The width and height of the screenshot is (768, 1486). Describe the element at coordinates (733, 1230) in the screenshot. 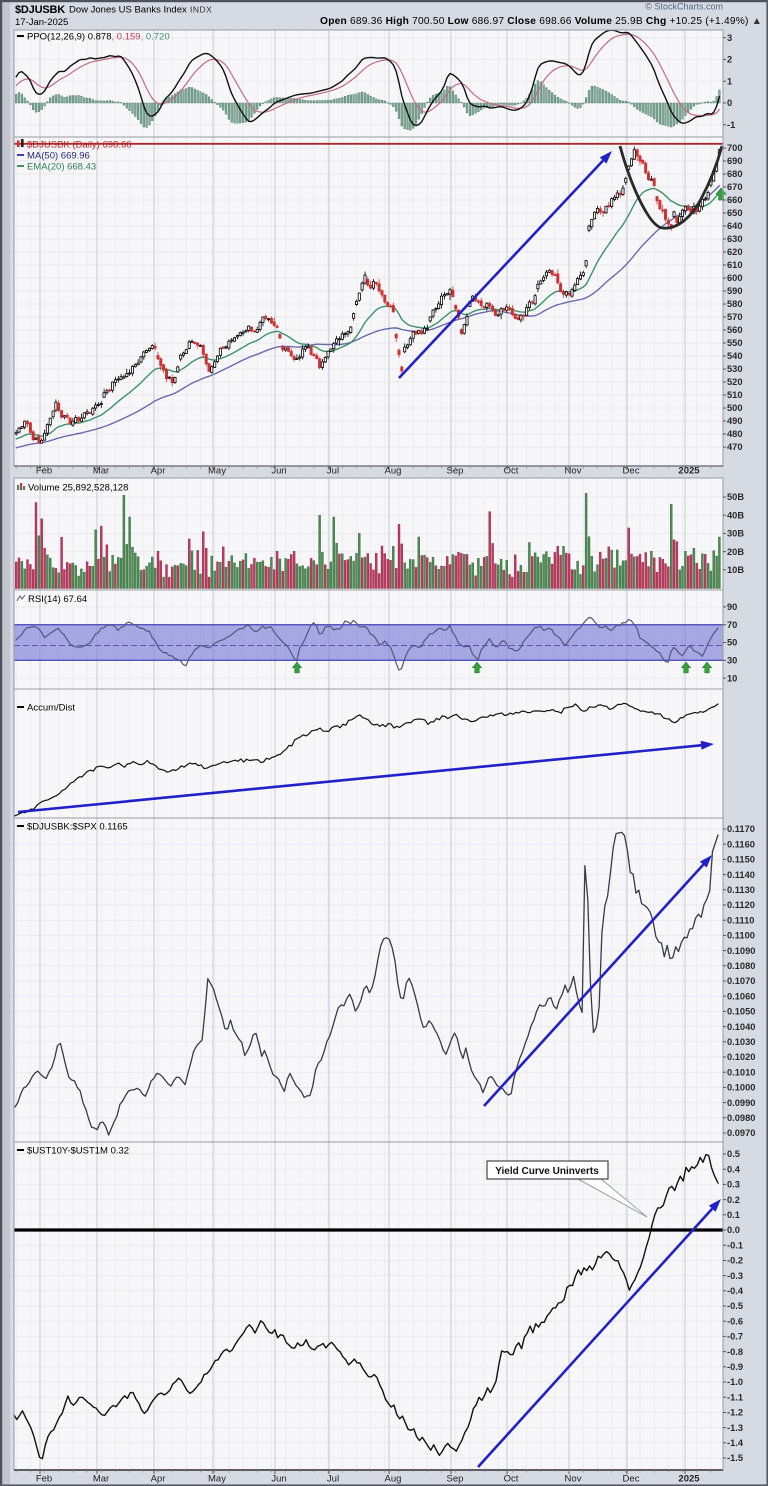

I see `svg-text: 0.0` at that location.